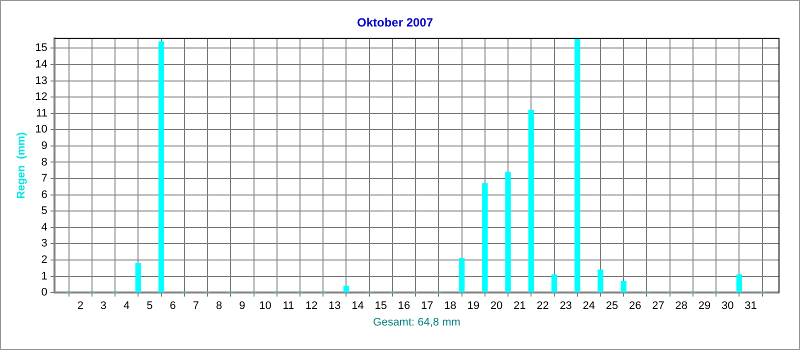  Describe the element at coordinates (416, 322) in the screenshot. I see `x-axis-title: Gesamt: 64,8 mm` at that location.